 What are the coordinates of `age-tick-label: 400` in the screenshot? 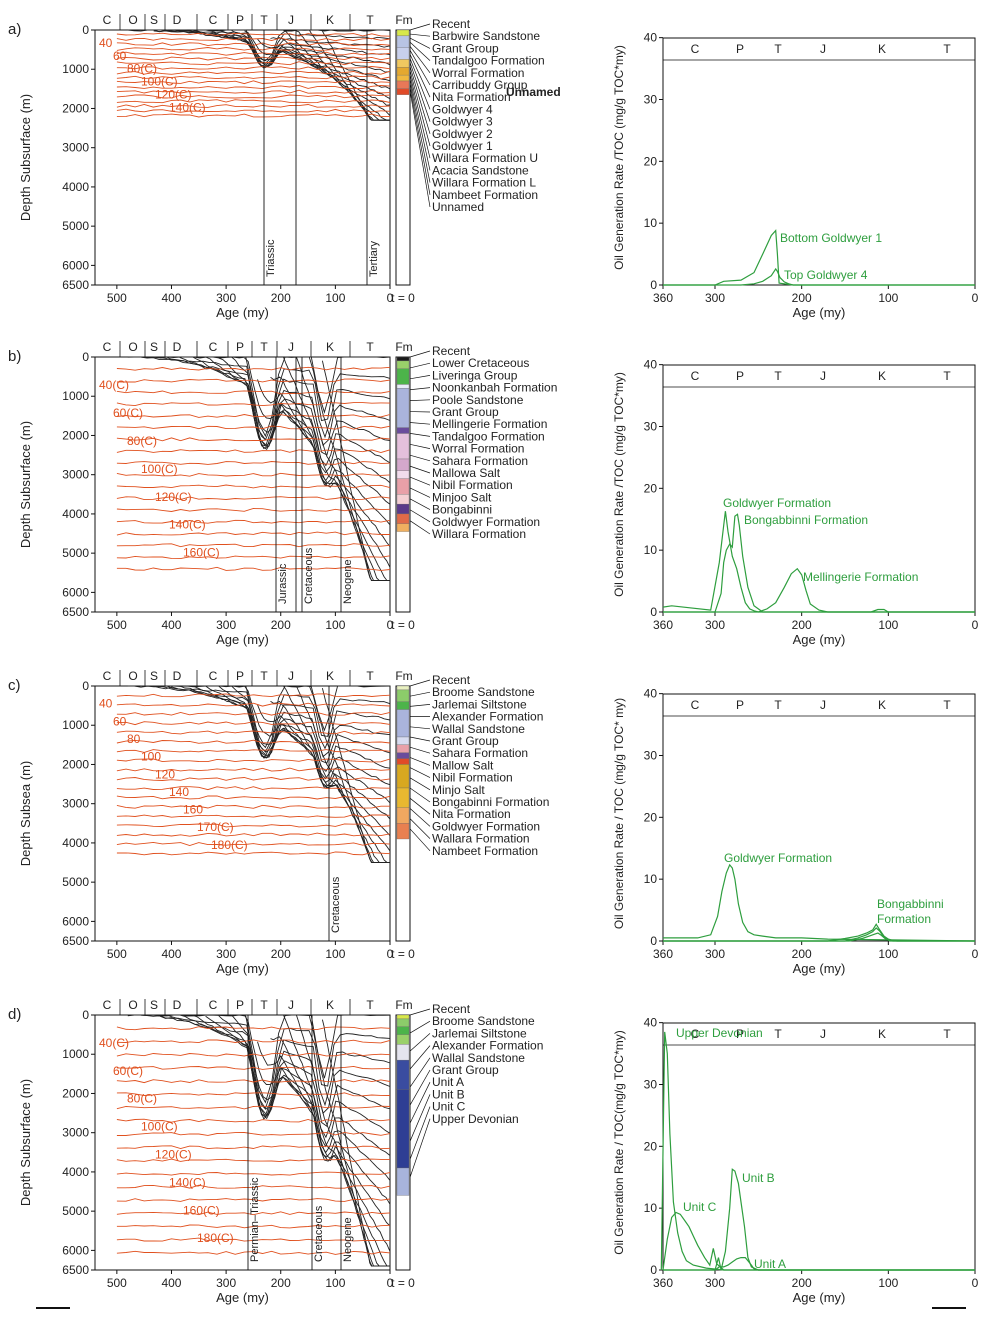 It's located at (171, 954).